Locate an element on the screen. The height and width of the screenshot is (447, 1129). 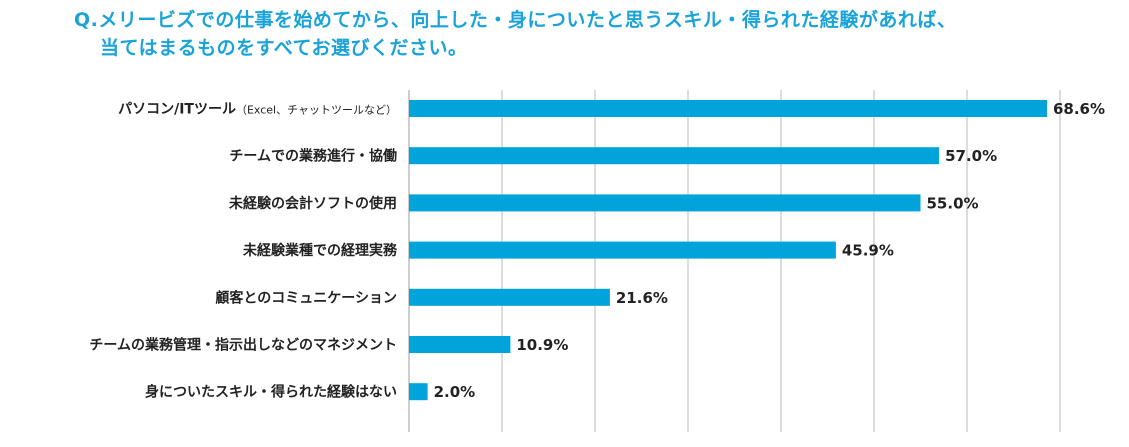
category-label-main: チームの業務管理・指示出しなどのマネジメント is located at coordinates (243, 345).